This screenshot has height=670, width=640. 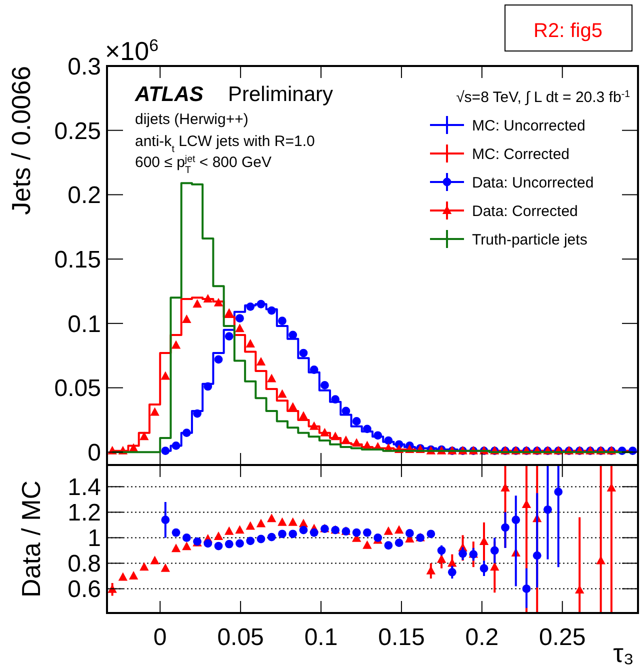 What do you see at coordinates (77, 388) in the screenshot?
I see `y-tick-label: 0.05` at bounding box center [77, 388].